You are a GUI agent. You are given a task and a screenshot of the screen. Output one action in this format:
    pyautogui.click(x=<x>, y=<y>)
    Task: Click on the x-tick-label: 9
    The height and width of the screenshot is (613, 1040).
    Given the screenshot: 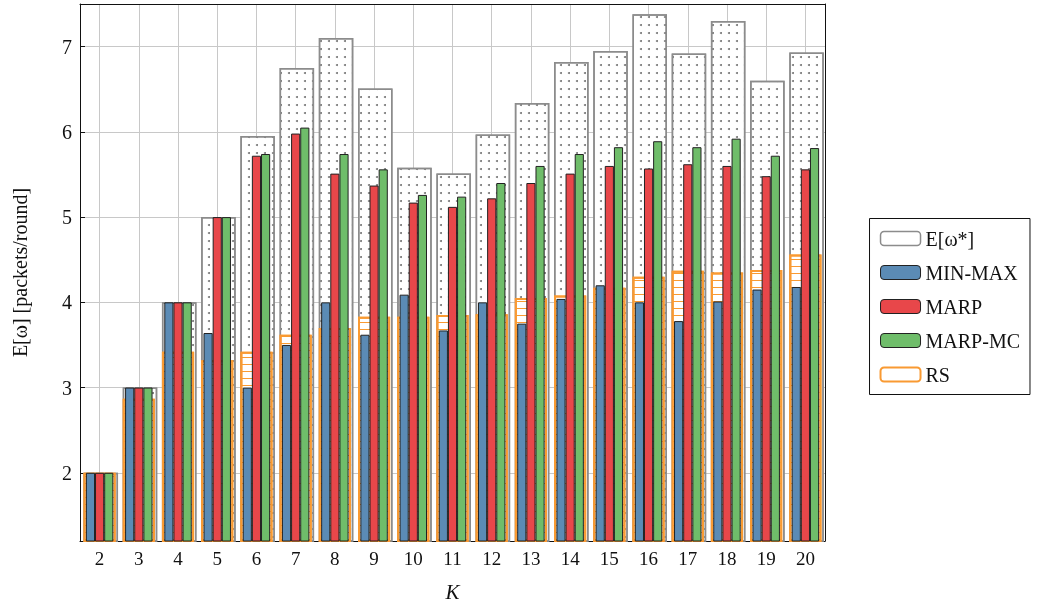 What is the action you would take?
    pyautogui.click(x=374, y=558)
    